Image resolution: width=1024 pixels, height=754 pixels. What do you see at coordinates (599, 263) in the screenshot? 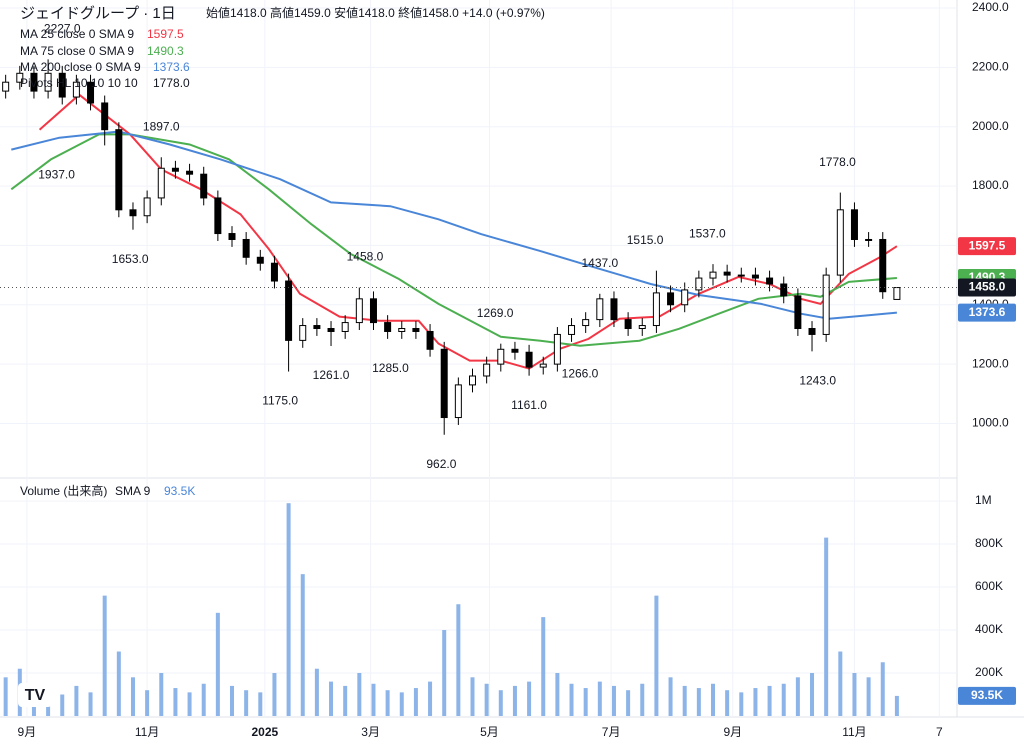
I see `pivot-label: 1437.0` at bounding box center [599, 263].